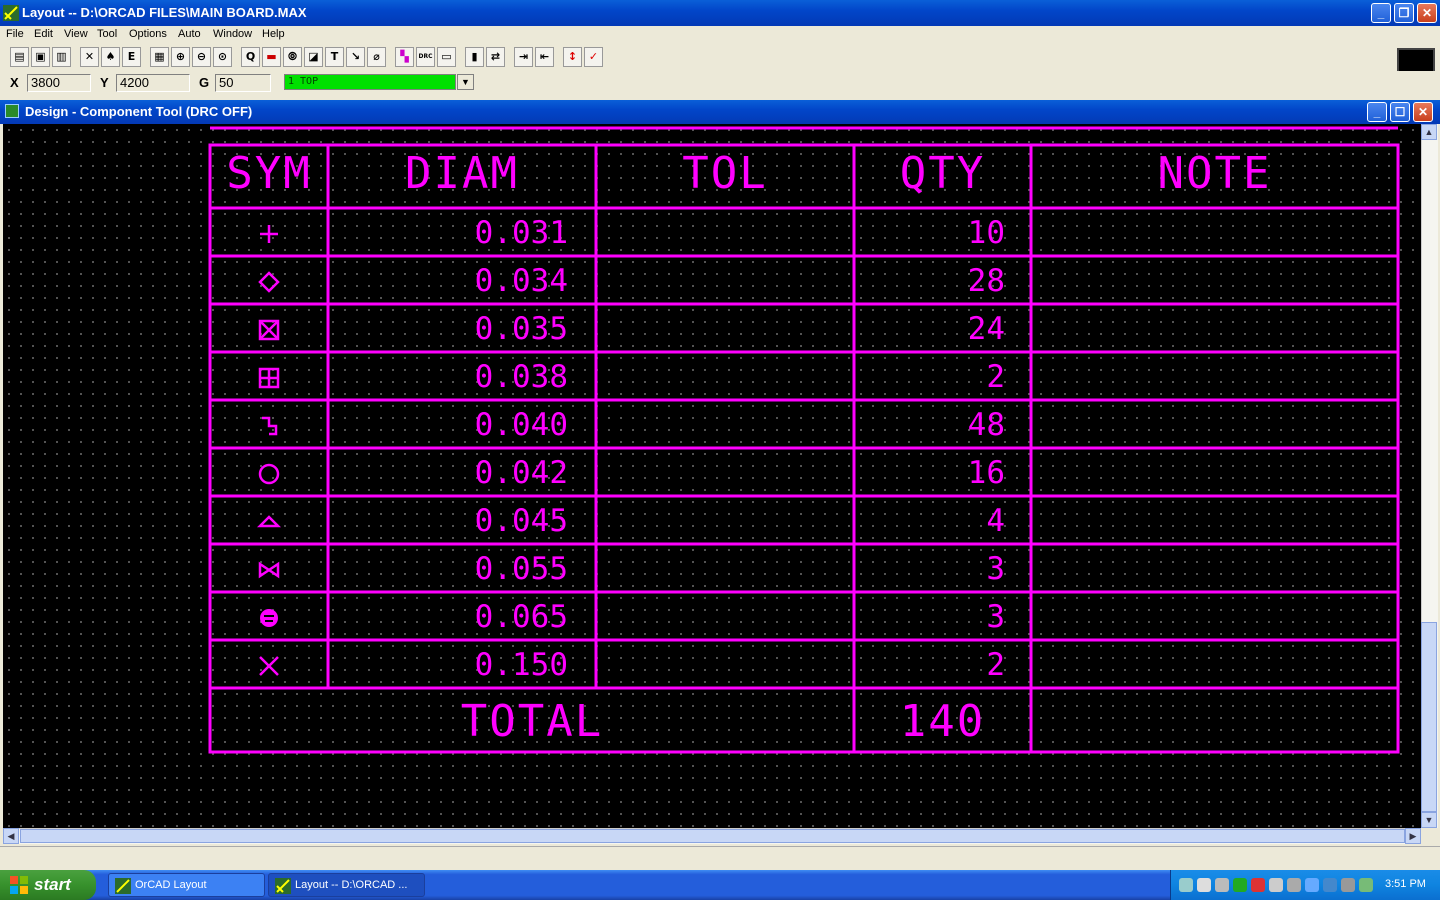  I want to click on status-bar, so click(720, 858).